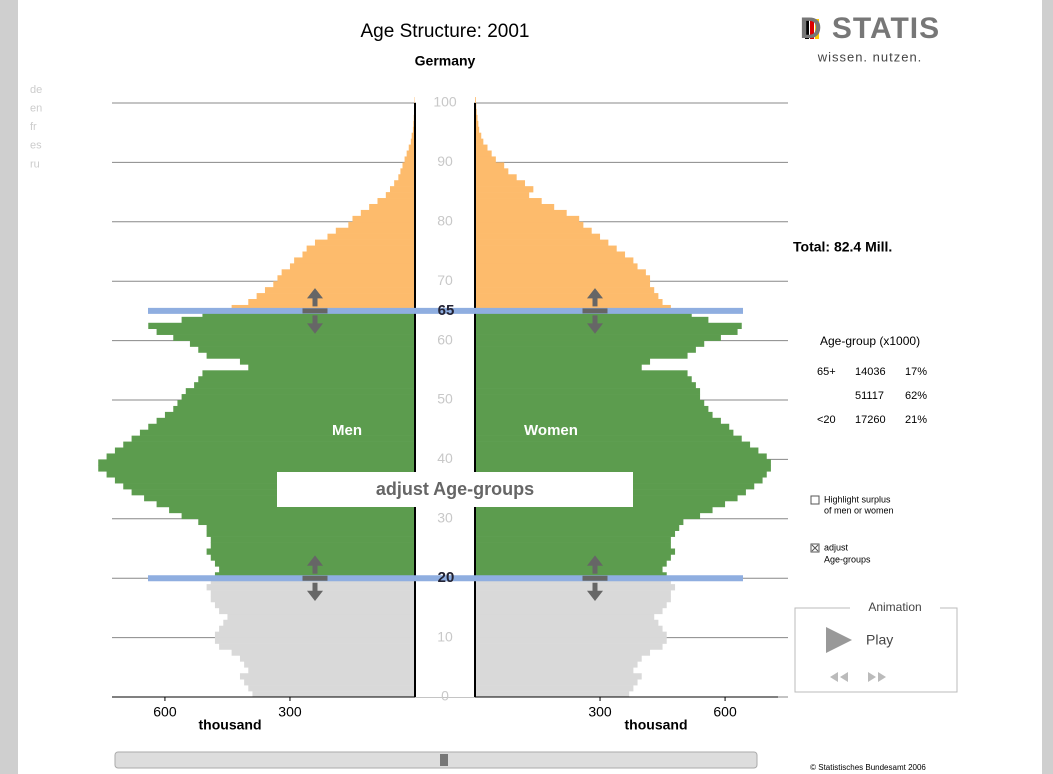  Describe the element at coordinates (869, 396) in the screenshot. I see `group-count: 51117` at that location.